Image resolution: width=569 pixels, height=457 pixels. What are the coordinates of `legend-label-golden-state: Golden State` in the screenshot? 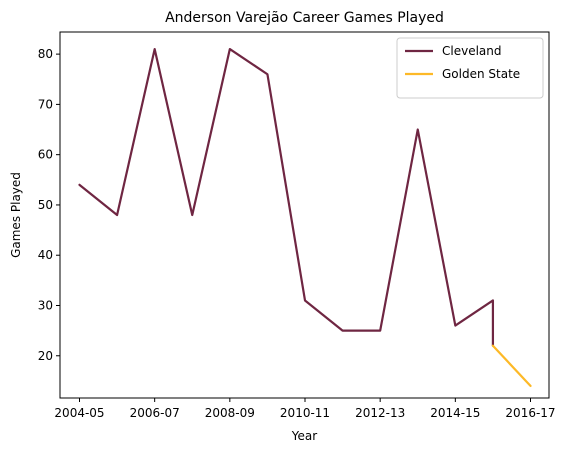 It's located at (481, 74).